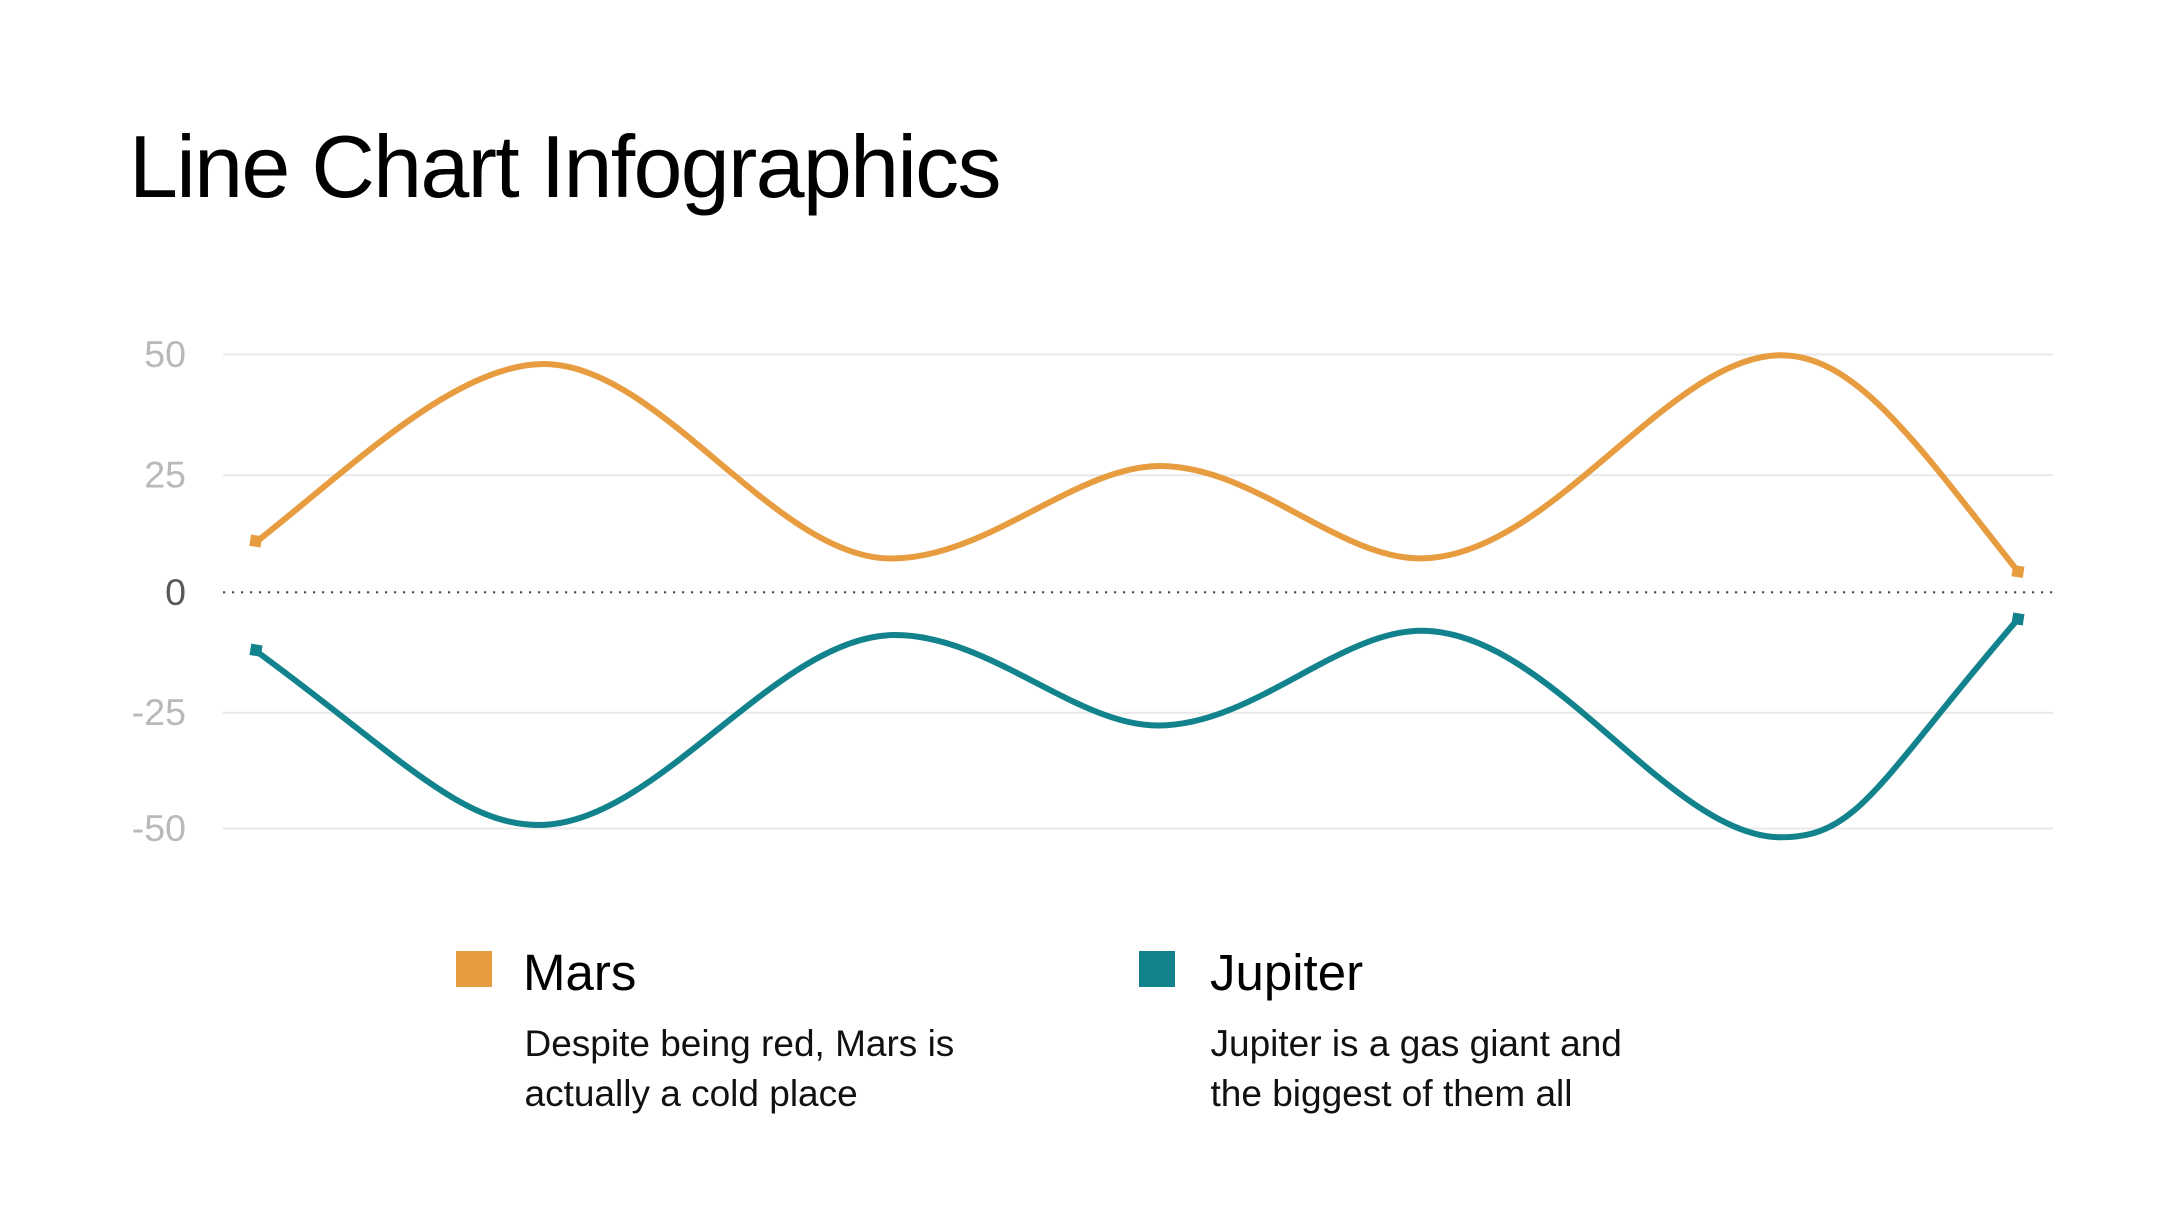 The height and width of the screenshot is (1215, 2160). What do you see at coordinates (165, 475) in the screenshot?
I see `svg-text: 25` at bounding box center [165, 475].